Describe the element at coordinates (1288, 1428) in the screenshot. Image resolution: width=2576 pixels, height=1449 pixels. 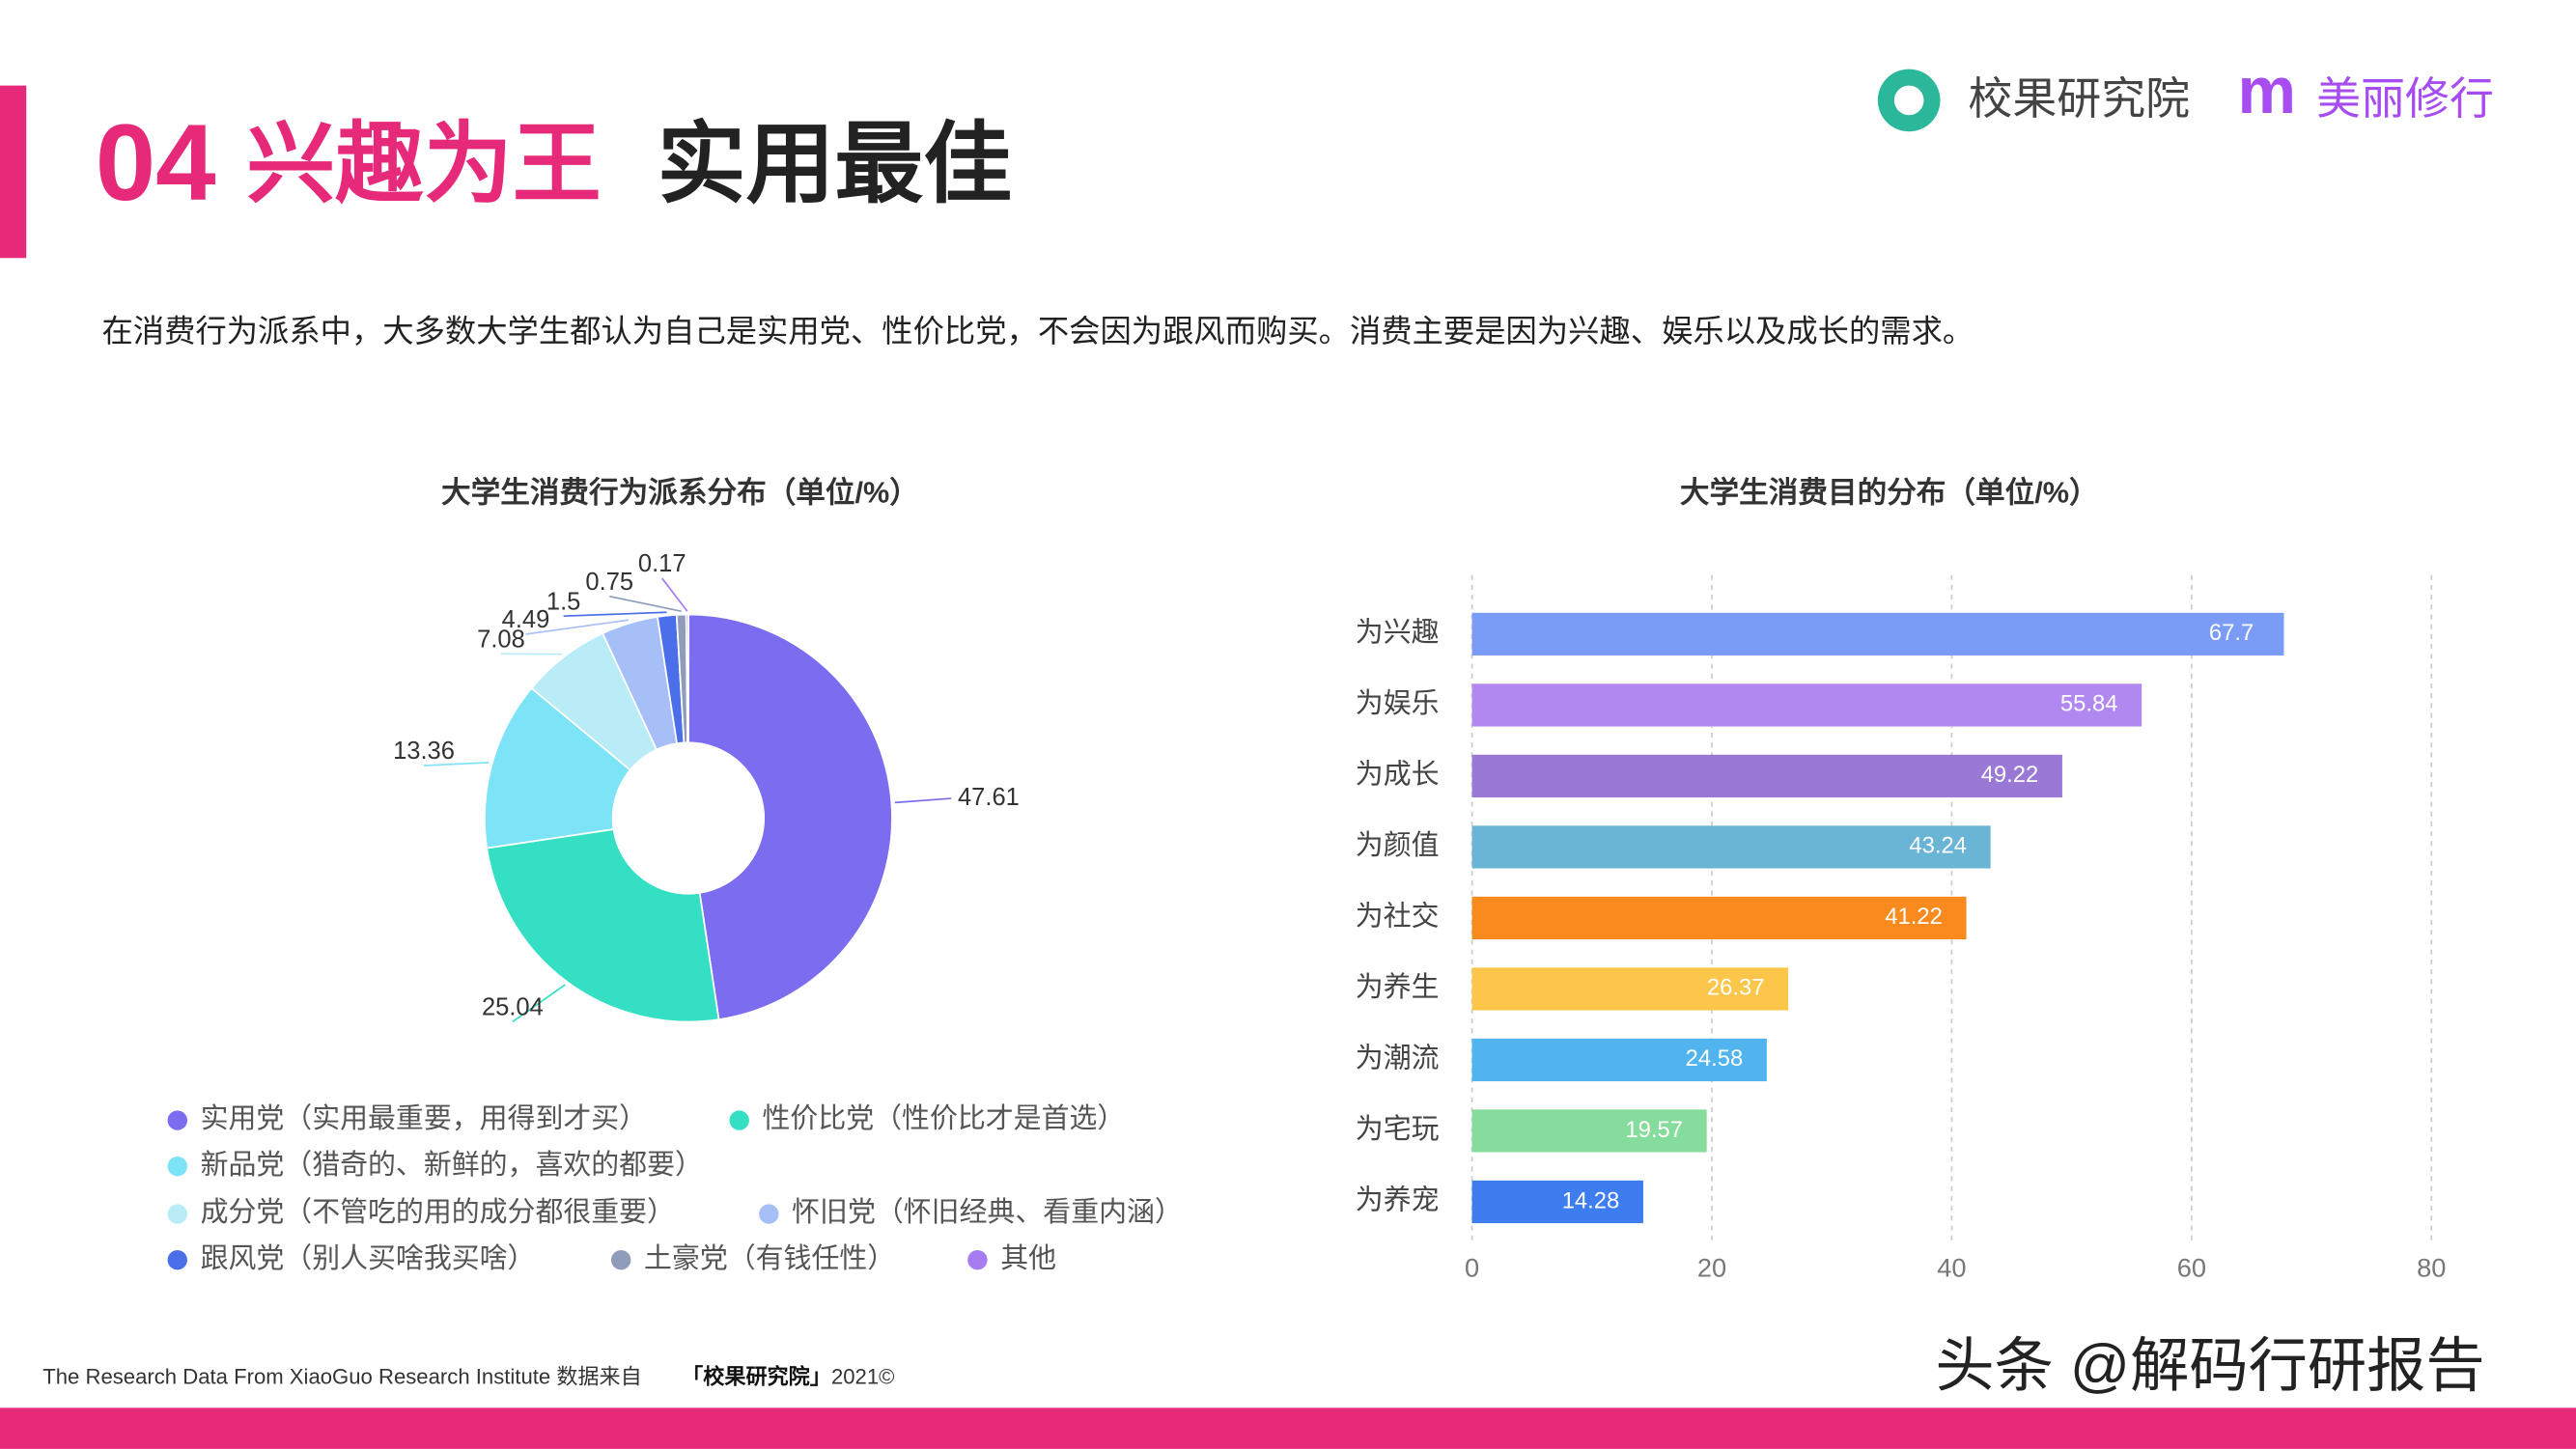
I see `footer-bar` at that location.